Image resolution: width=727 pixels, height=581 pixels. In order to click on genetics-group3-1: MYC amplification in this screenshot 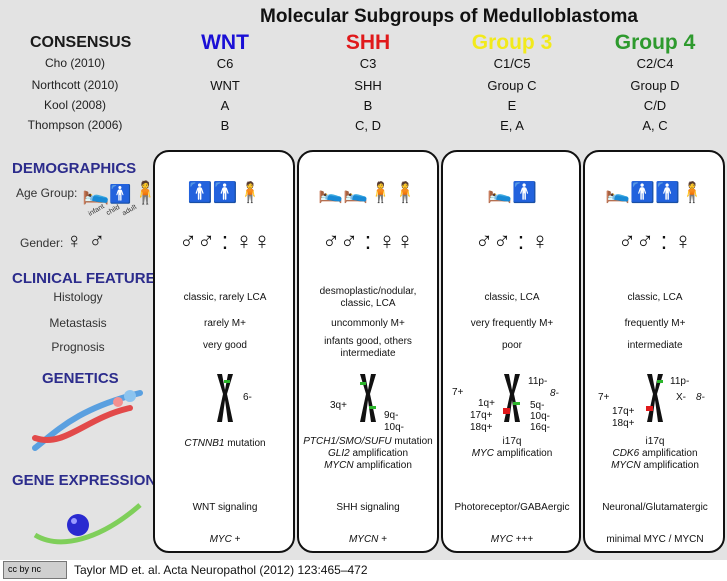, I will do `click(512, 453)`.